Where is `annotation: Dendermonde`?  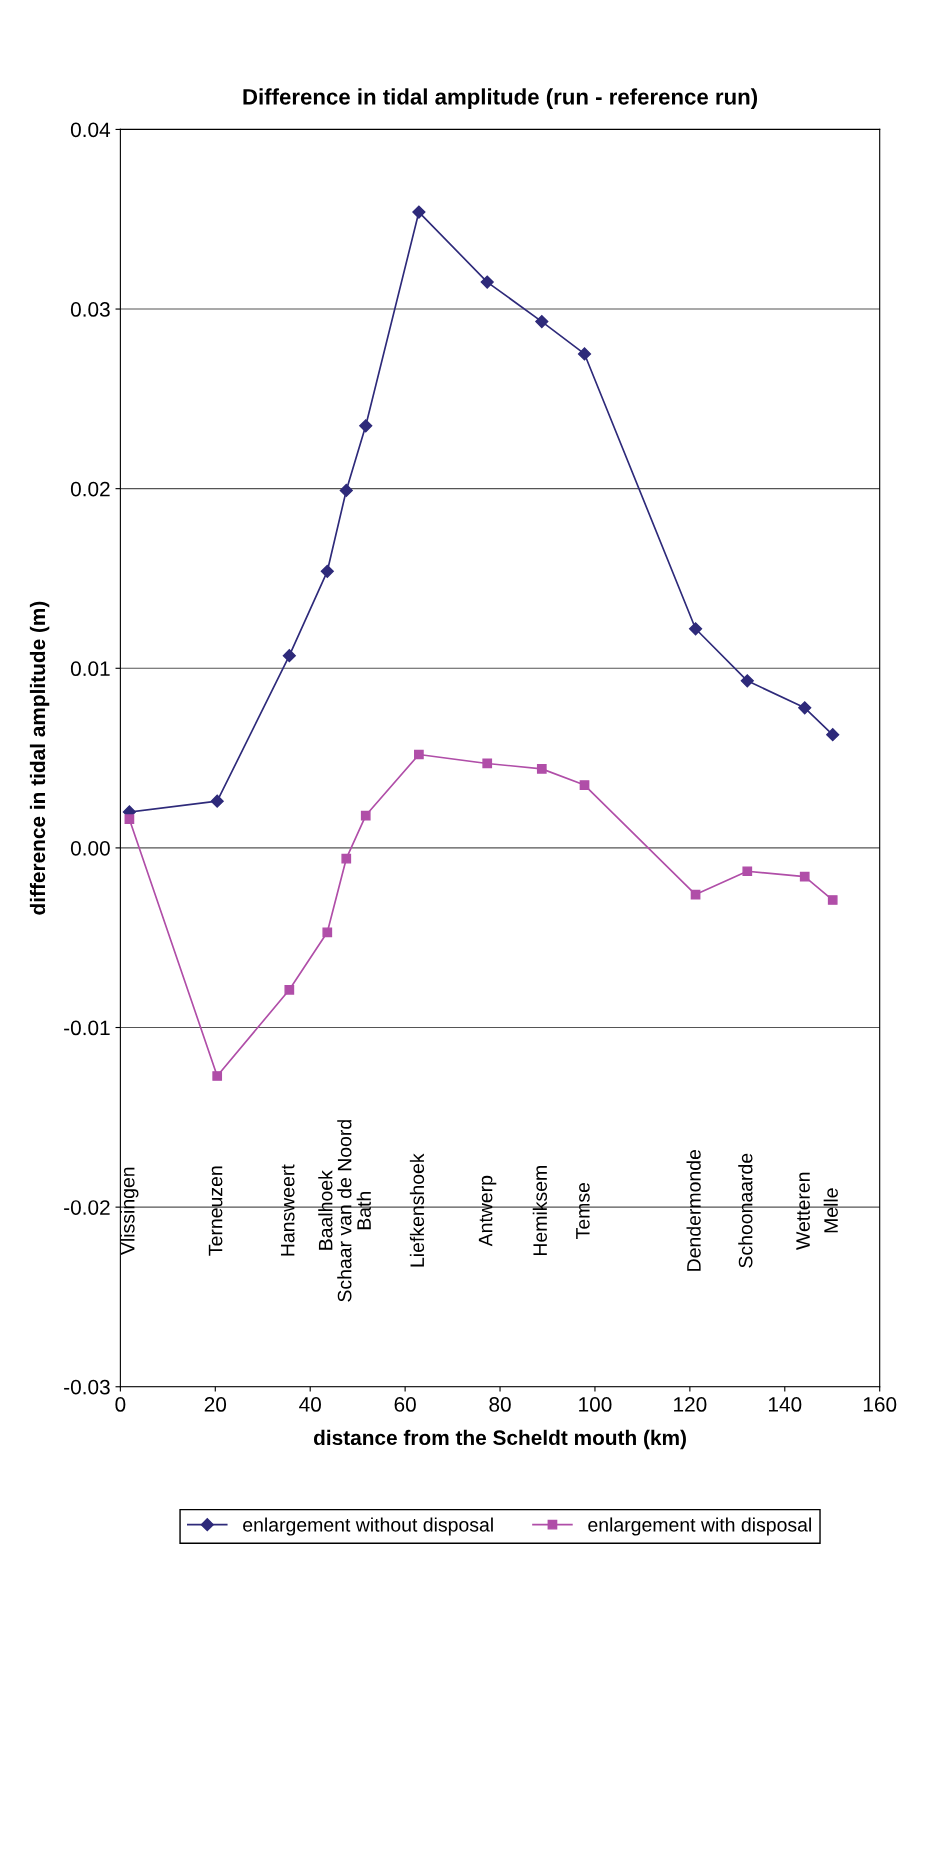 annotation: Dendermonde is located at coordinates (693, 1210).